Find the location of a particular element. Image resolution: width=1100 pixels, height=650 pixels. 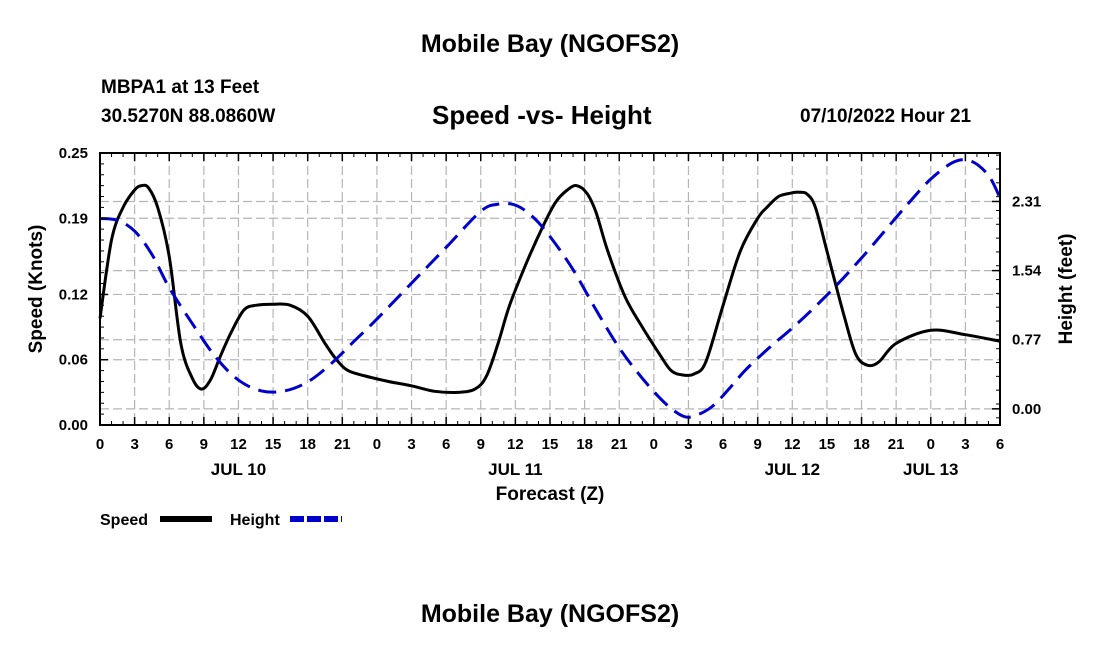

y-tick-label: 0.00 is located at coordinates (73, 425).